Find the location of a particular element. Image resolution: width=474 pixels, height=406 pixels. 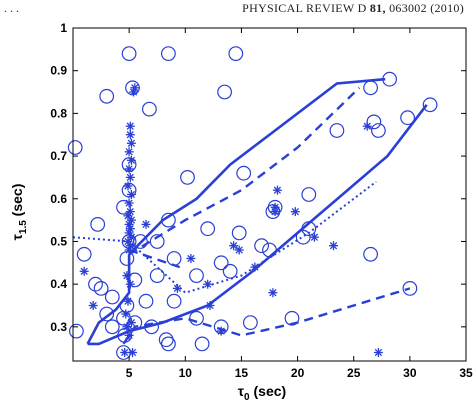

x-axis-label-unit: (sec) is located at coordinates (268, 391).